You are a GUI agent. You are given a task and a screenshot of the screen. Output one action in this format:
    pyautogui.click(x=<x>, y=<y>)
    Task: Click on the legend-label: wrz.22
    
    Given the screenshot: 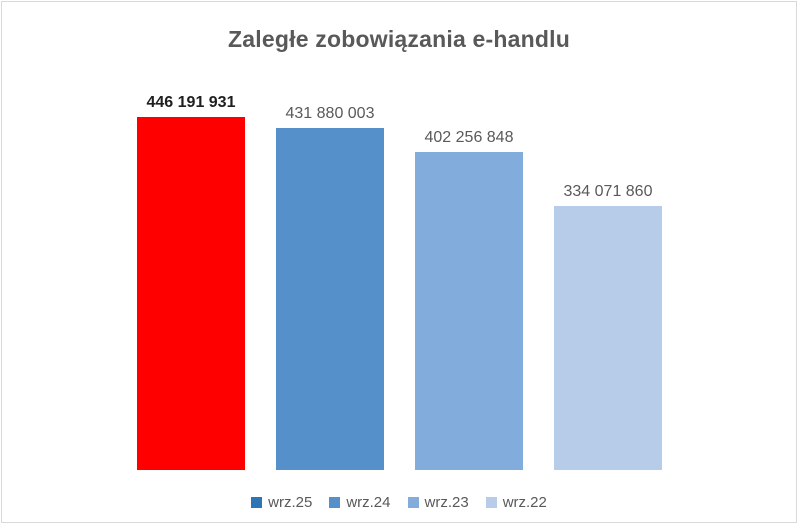 What is the action you would take?
    pyautogui.click(x=524, y=502)
    